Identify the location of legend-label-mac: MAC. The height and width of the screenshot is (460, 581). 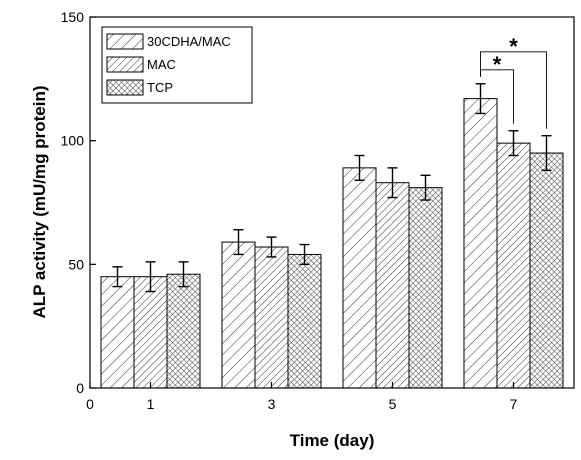
(161, 64).